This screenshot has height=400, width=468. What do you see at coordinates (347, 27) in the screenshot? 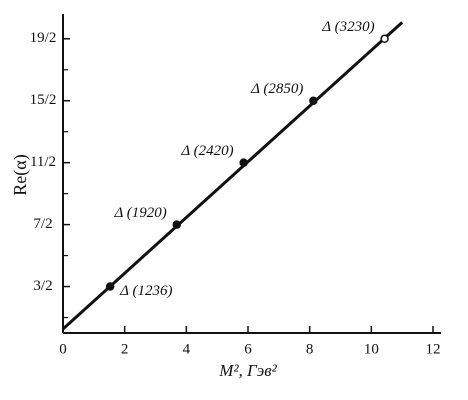
I see `point-label: Δ (3230)` at bounding box center [347, 27].